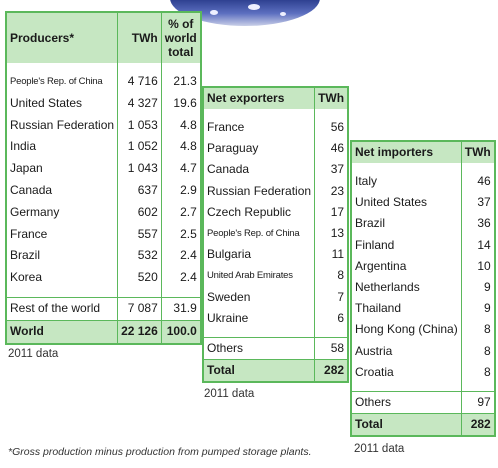 Image resolution: width=498 pixels, height=468 pixels. Describe the element at coordinates (139, 82) in the screenshot. I see `twh-value: 4 716` at that location.